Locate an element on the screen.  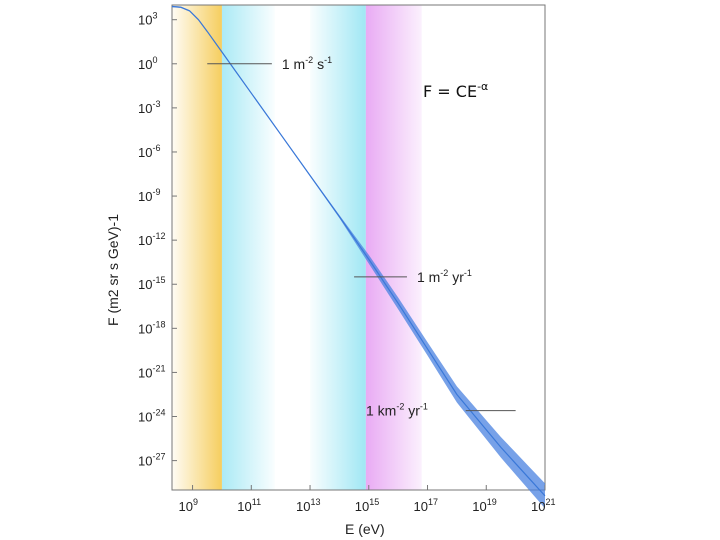
y-tick-label: 10⁻¹² is located at coordinates (151, 239).